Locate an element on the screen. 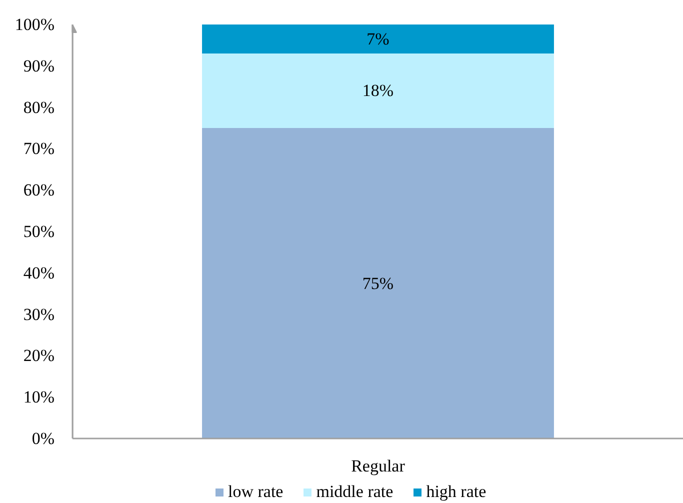 This screenshot has height=503, width=683. y-tick-label: 20% is located at coordinates (39, 356).